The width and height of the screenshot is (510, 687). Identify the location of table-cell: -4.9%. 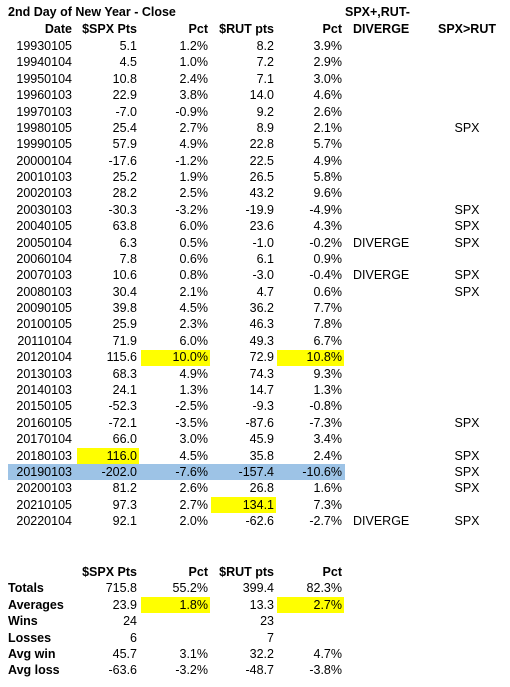
(325, 209).